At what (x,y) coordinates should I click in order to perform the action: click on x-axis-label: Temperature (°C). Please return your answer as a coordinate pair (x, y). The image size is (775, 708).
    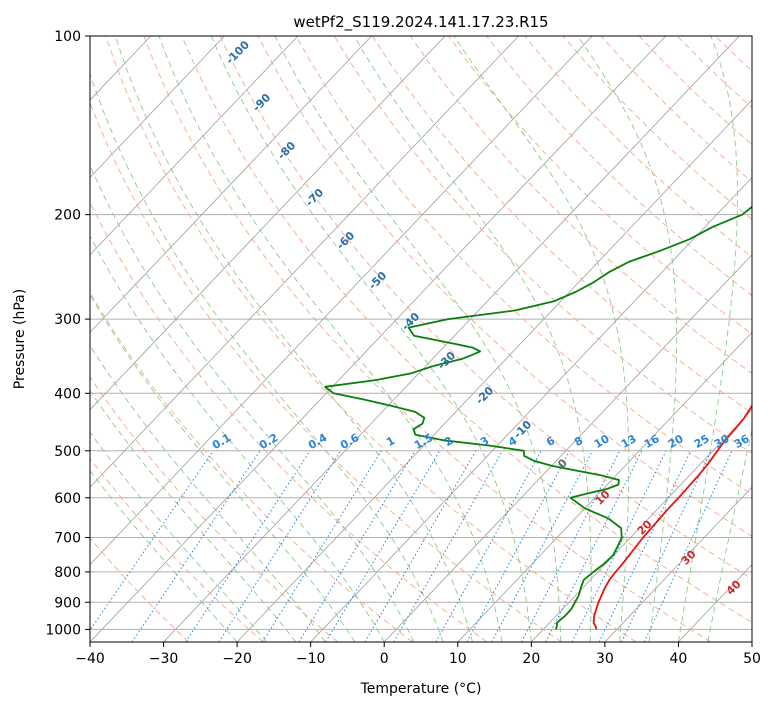
    Looking at the image, I should click on (421, 689).